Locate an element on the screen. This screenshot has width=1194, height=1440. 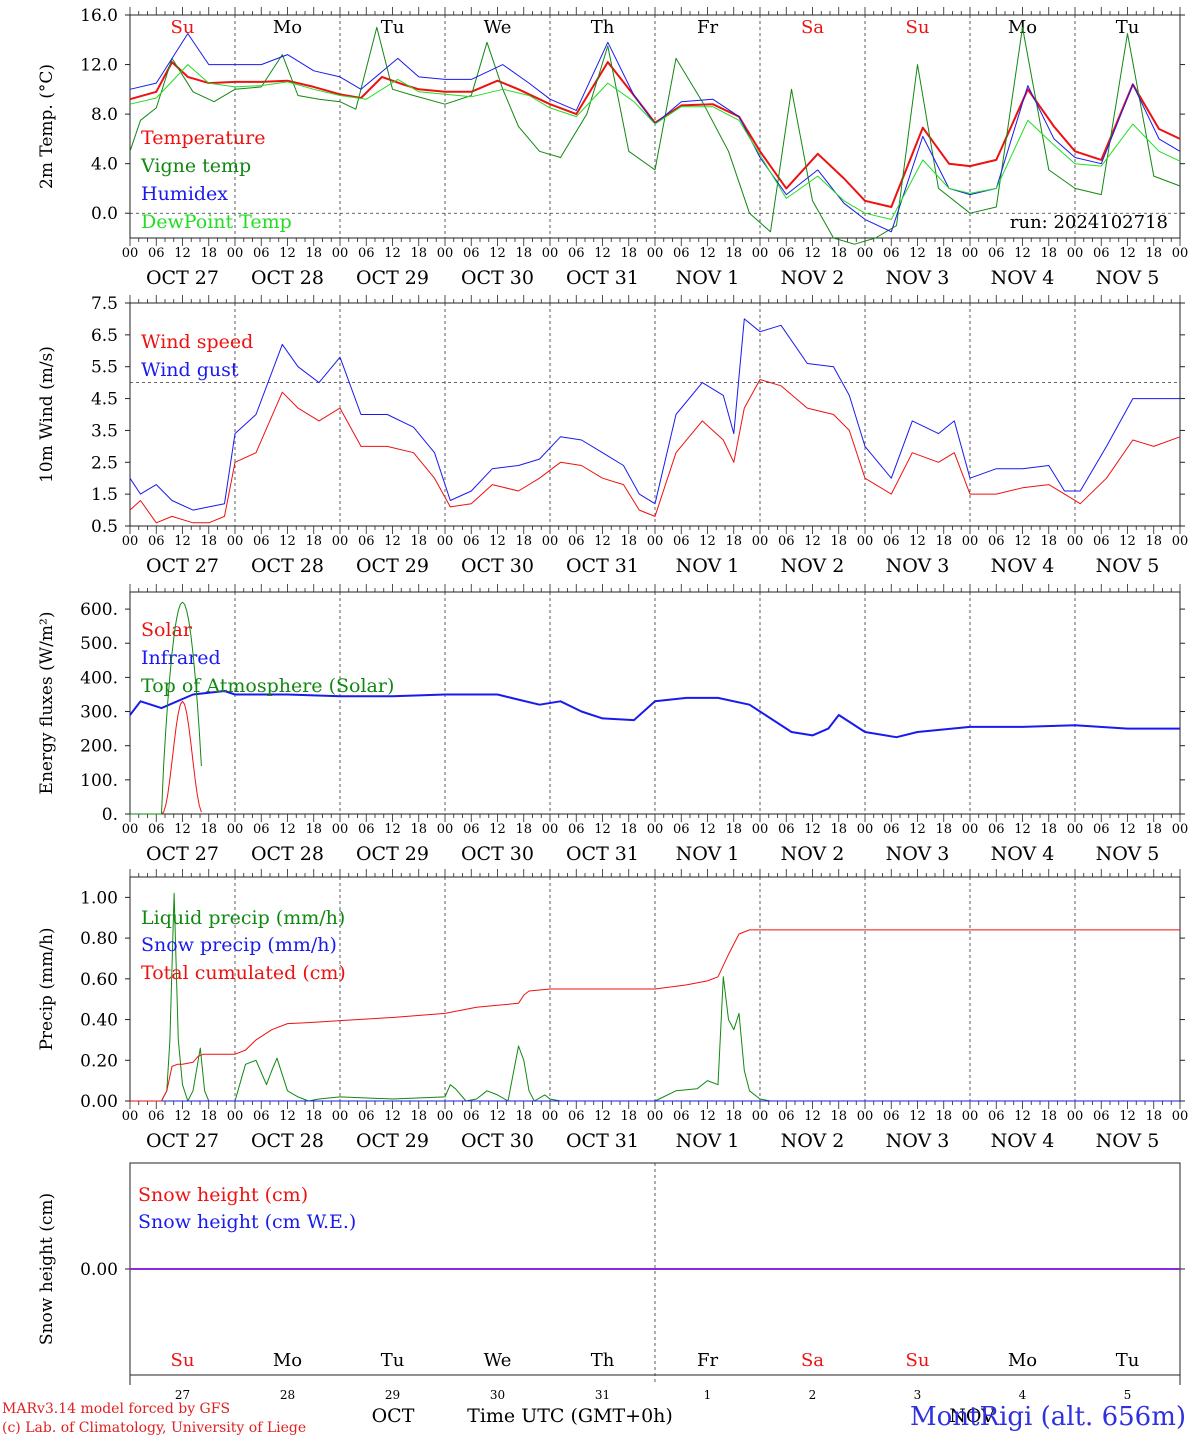
y-tick-label: 1.5 is located at coordinates (104, 495).